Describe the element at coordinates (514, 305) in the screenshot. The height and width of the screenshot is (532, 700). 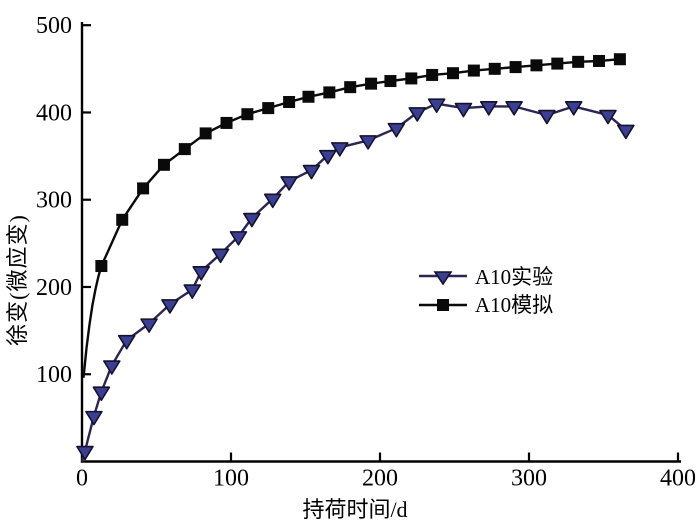
I see `legend-label-simulation: A10模拟` at that location.